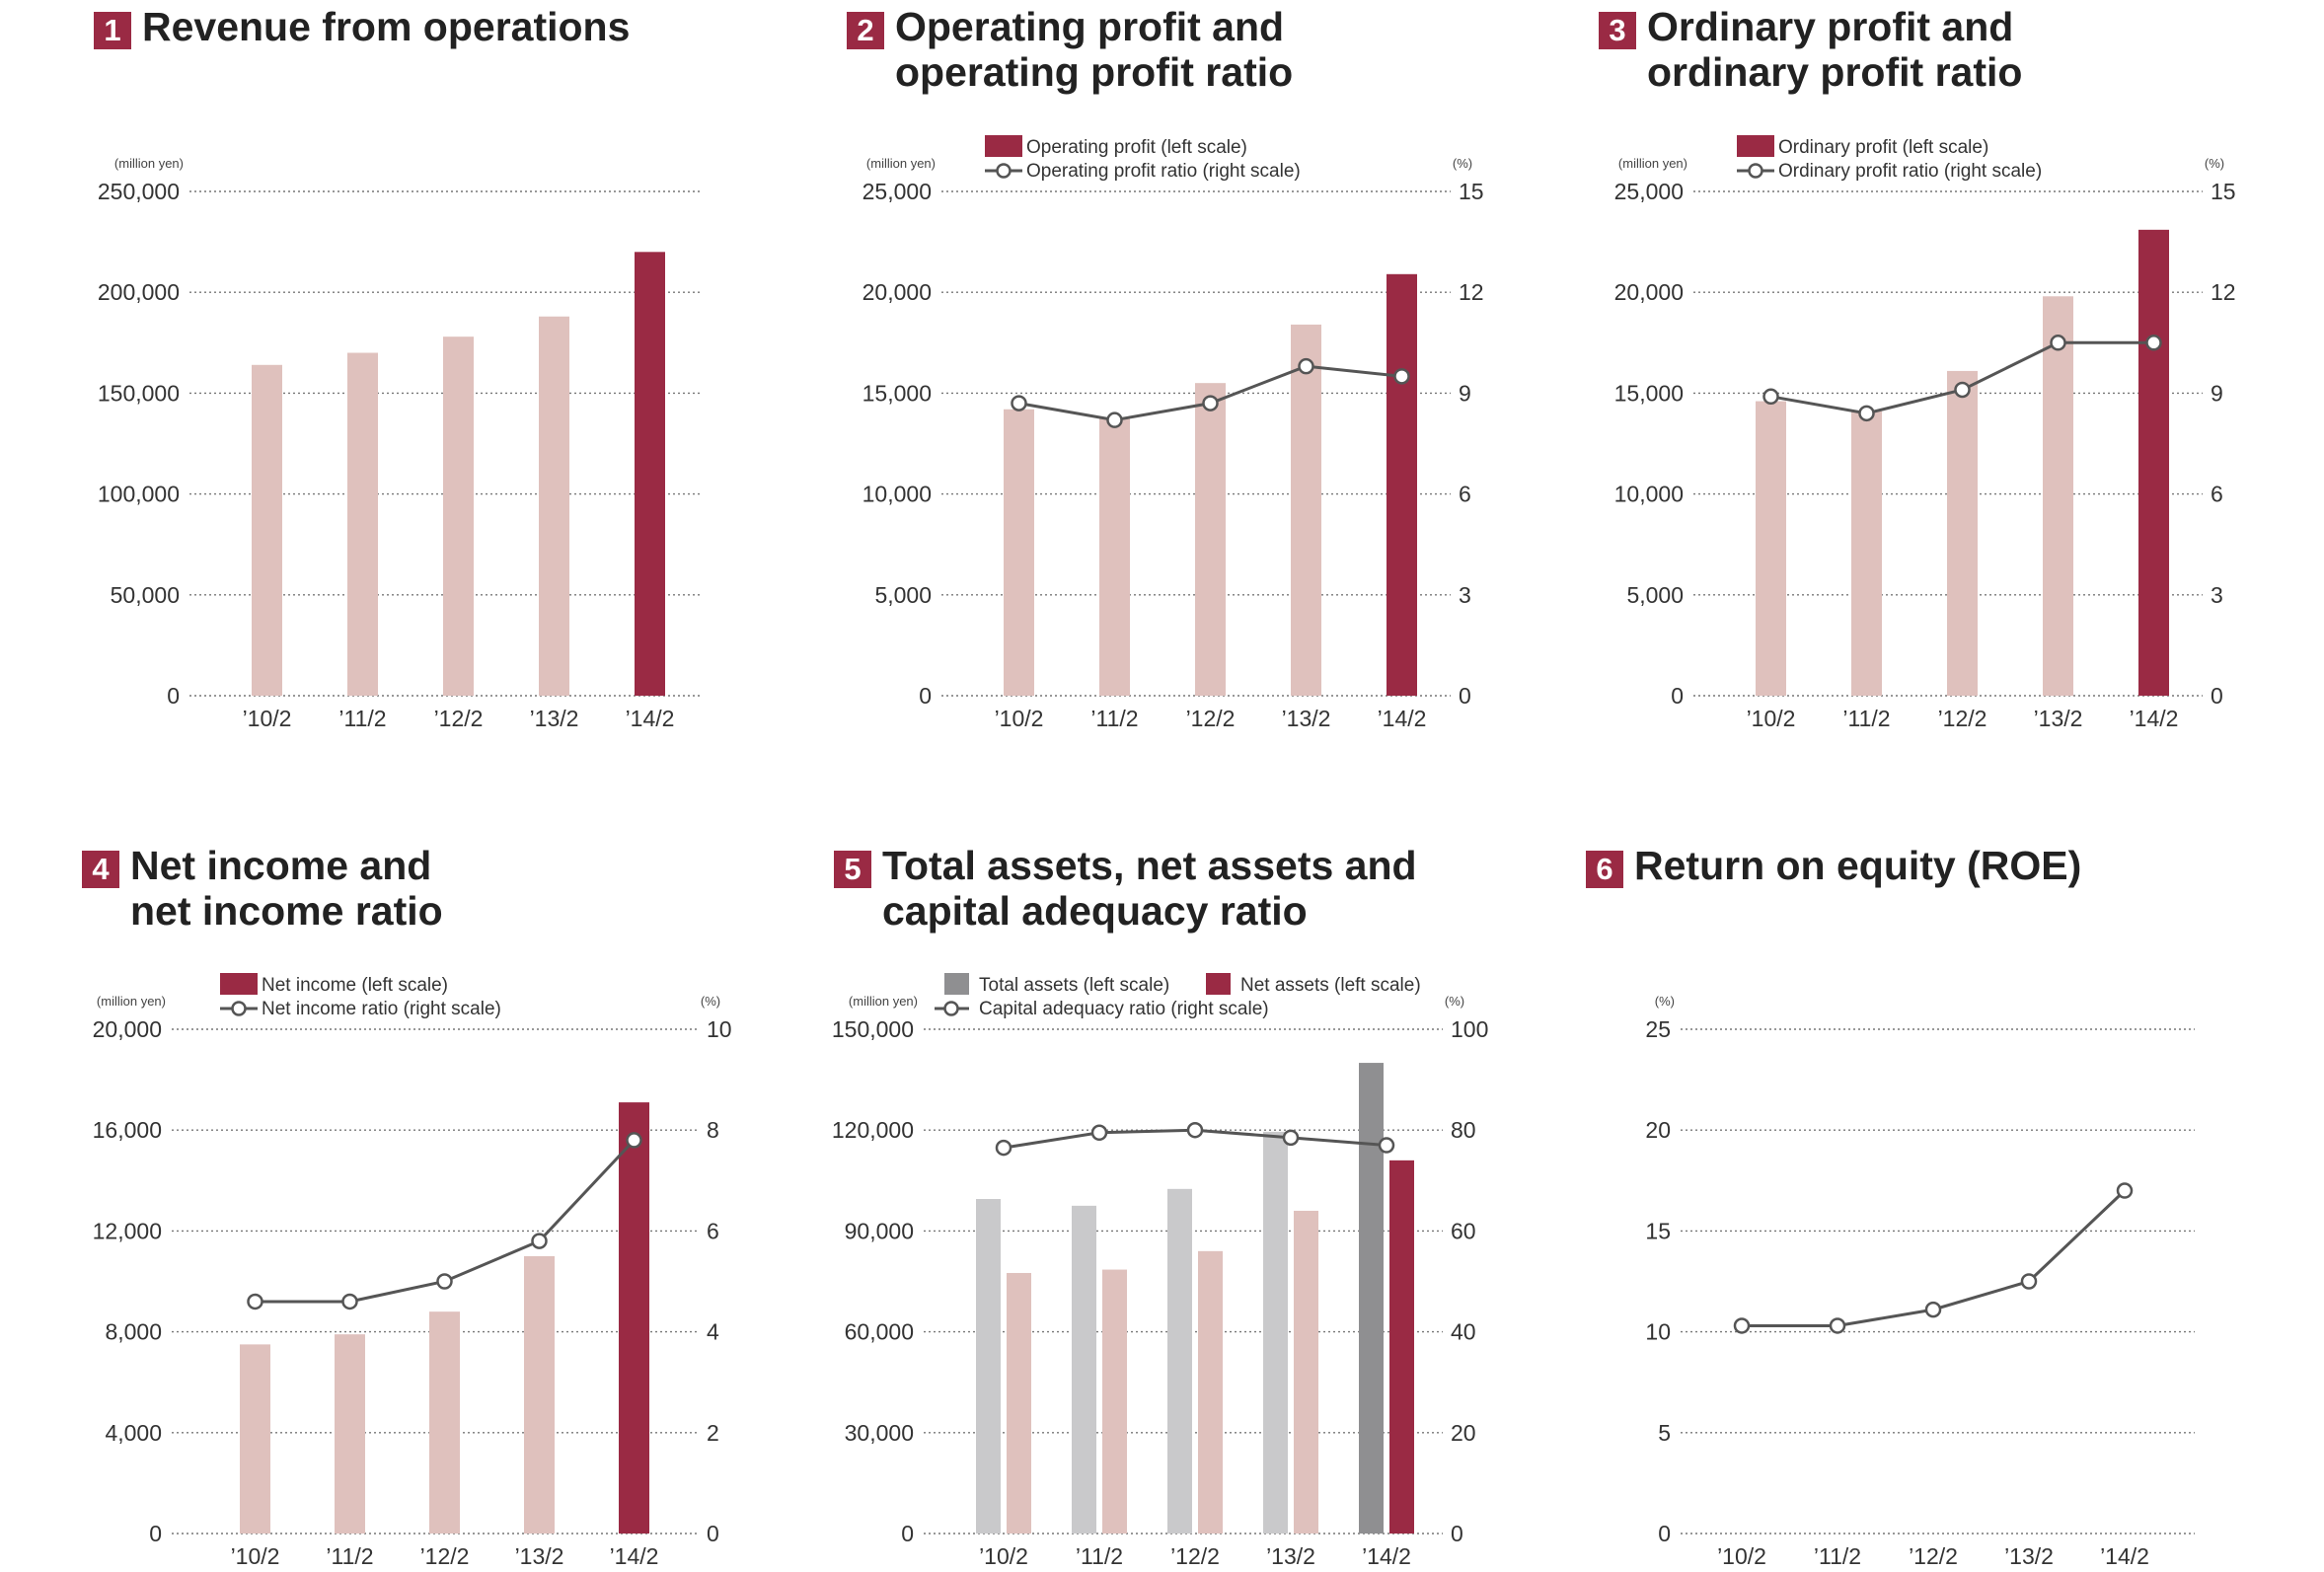  I want to click on chart-title-line-1: Total assets, net assets and, so click(1149, 865).